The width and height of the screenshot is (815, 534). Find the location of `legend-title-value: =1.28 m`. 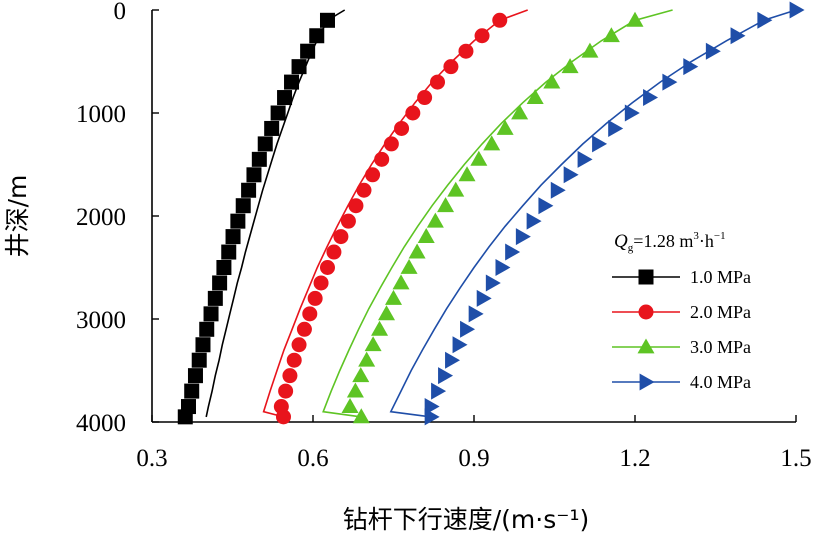

legend-title-value: =1.28 m is located at coordinates (663, 241).